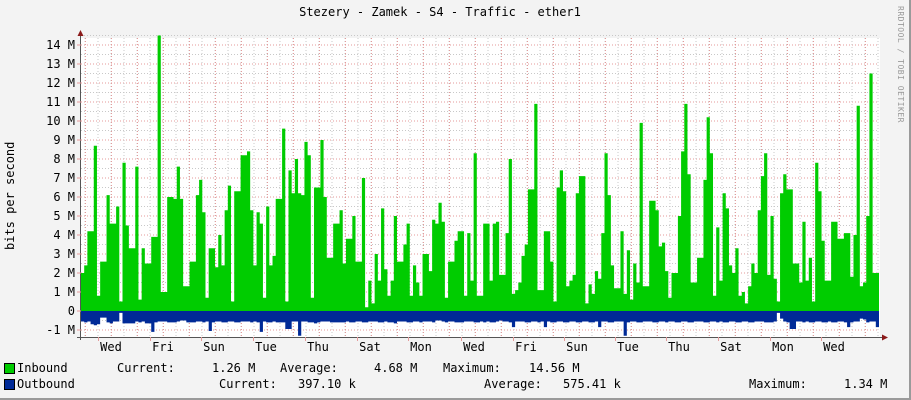  What do you see at coordinates (554, 368) in the screenshot?
I see `legend-inbound-maximum: 14.56 M` at bounding box center [554, 368].